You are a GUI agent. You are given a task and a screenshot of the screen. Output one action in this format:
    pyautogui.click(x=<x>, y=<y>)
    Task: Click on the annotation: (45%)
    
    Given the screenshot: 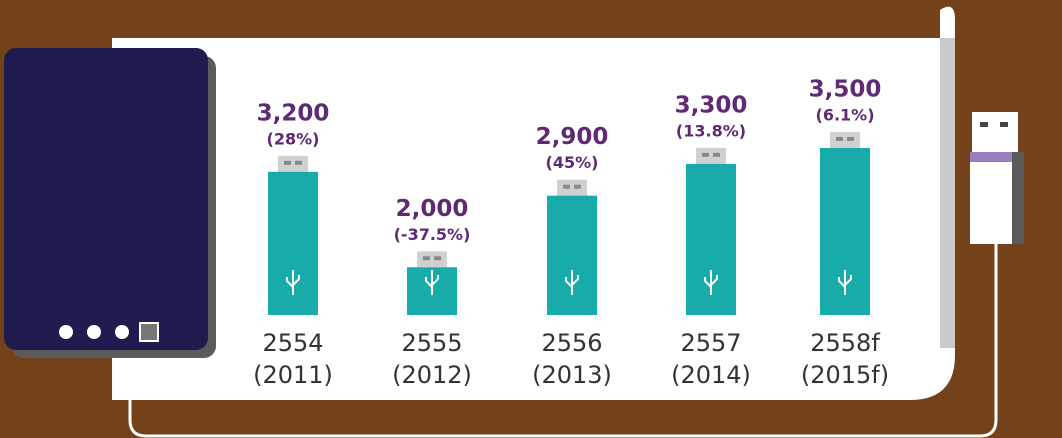 What is the action you would take?
    pyautogui.click(x=572, y=162)
    